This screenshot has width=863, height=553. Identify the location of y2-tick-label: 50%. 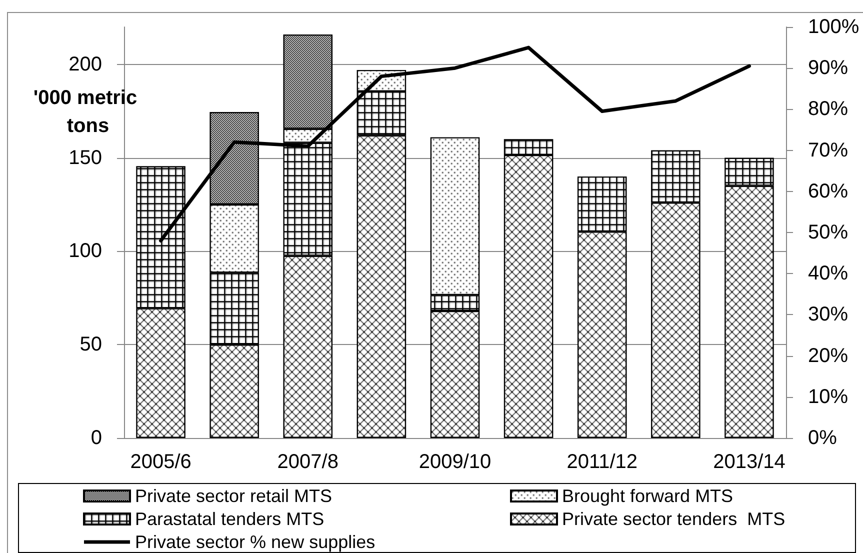
(828, 233).